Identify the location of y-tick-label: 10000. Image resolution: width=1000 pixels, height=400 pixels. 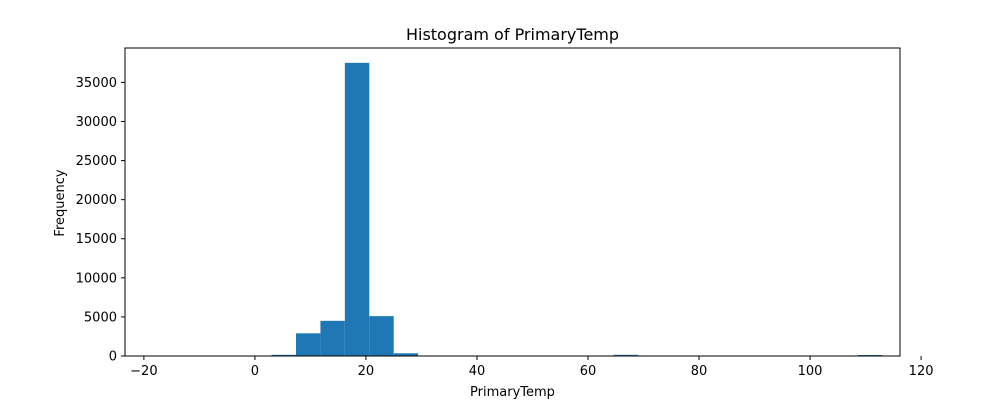
(96, 278).